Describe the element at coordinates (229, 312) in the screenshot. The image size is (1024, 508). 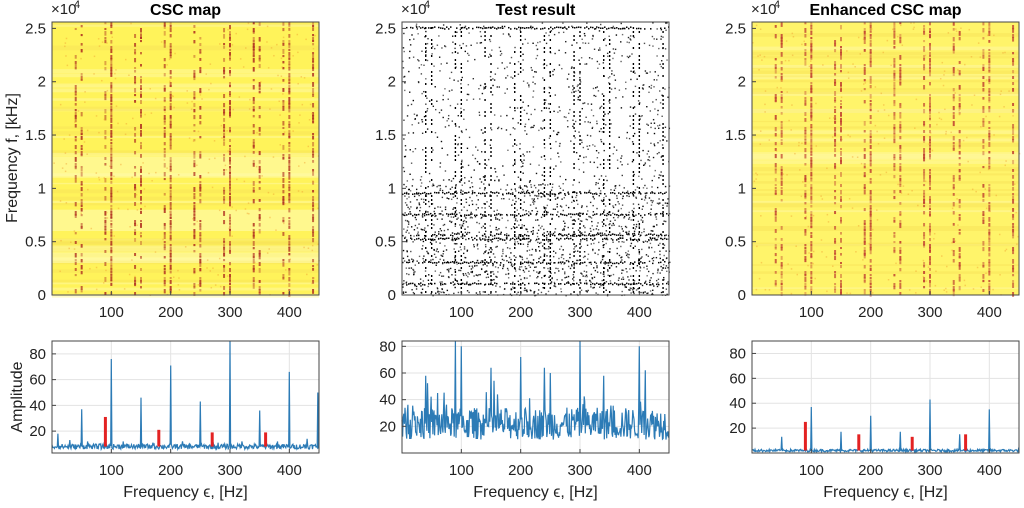
I see `heatmap-1-xtick-label: 300` at that location.